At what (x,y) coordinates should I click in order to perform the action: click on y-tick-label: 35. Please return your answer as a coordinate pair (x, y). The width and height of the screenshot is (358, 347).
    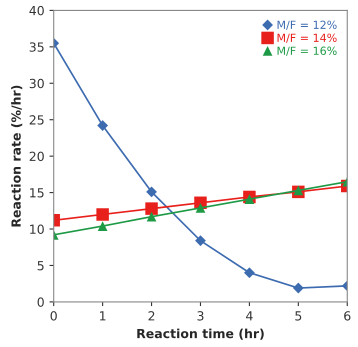
    Looking at the image, I should click on (37, 47).